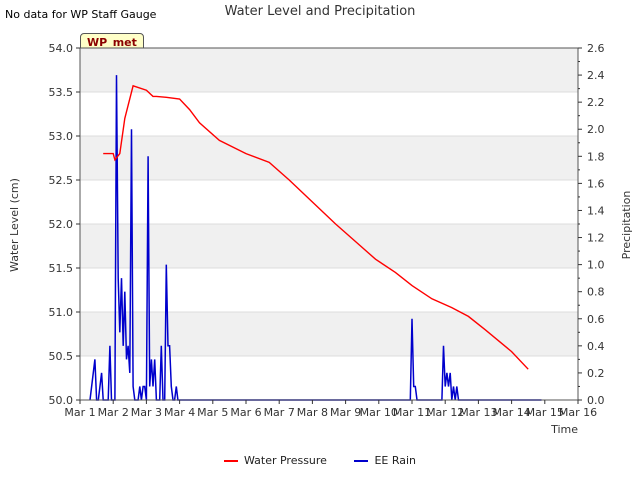 The height and width of the screenshot is (480, 640). Describe the element at coordinates (596, 183) in the screenshot. I see `y-tick-label-right: 1.6` at that location.